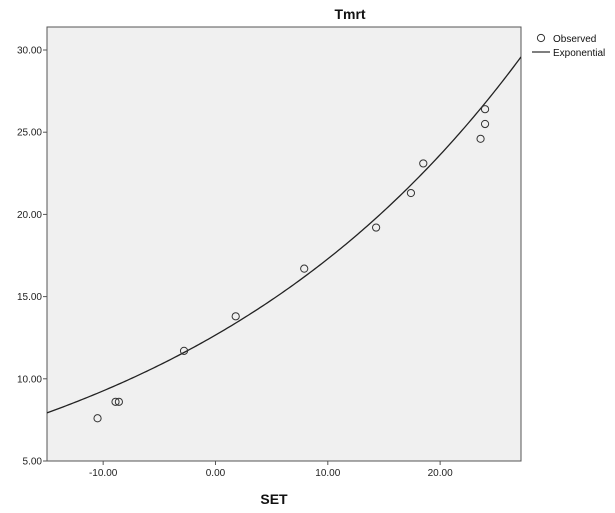 Image resolution: width=615 pixels, height=513 pixels. What do you see at coordinates (29, 51) in the screenshot?
I see `y-tick-label: 30.00` at bounding box center [29, 51].